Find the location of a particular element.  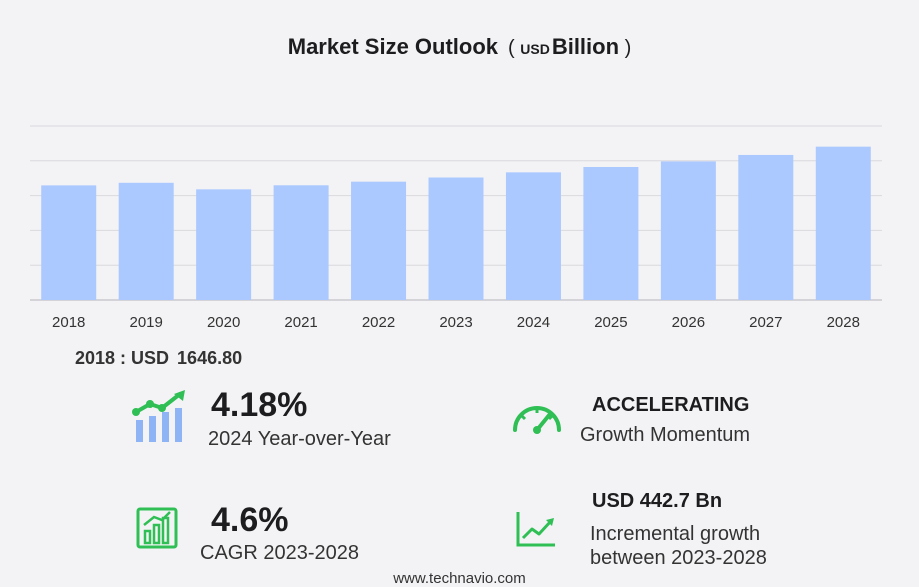

momentum-label: Growth Momentum is located at coordinates (665, 435).